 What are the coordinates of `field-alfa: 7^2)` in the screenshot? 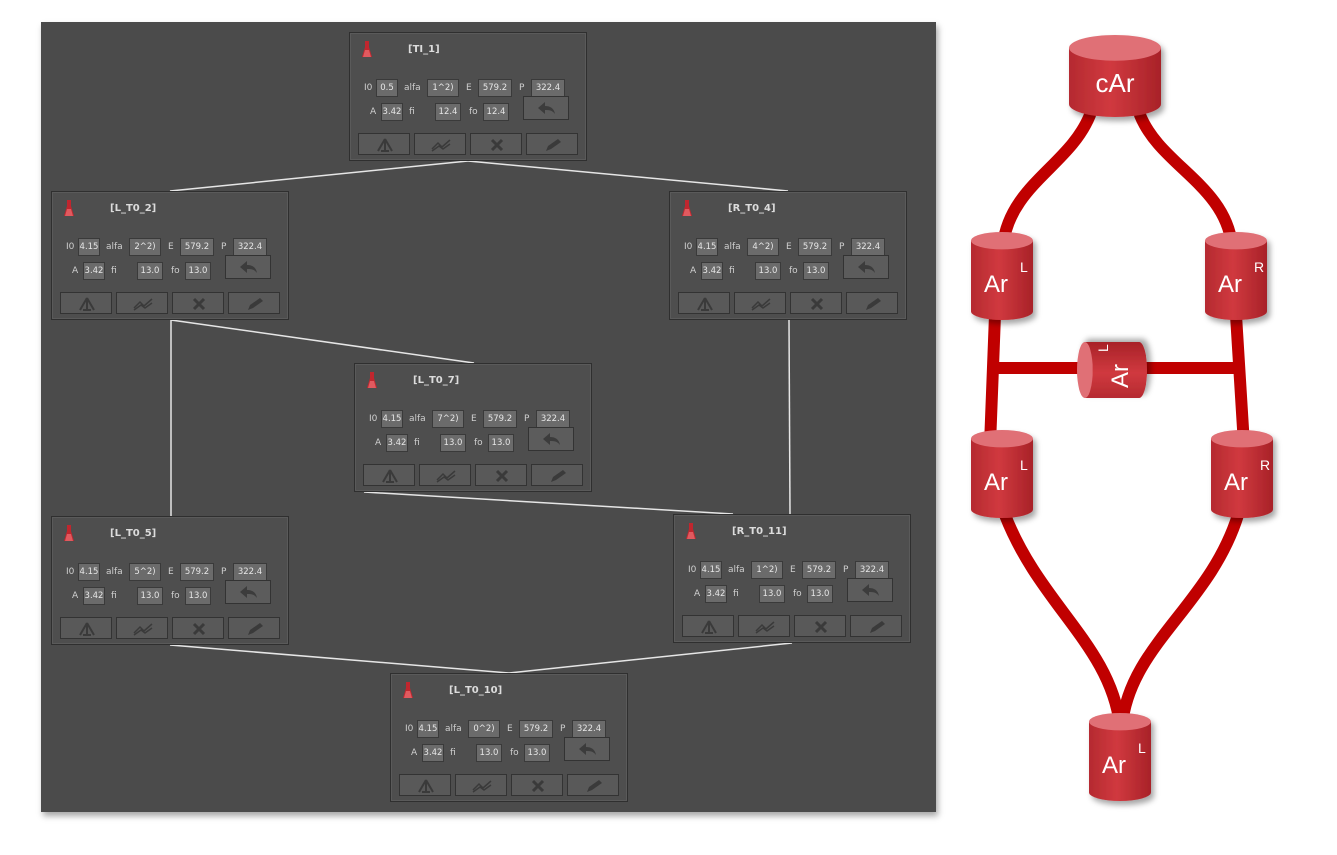 It's located at (448, 419).